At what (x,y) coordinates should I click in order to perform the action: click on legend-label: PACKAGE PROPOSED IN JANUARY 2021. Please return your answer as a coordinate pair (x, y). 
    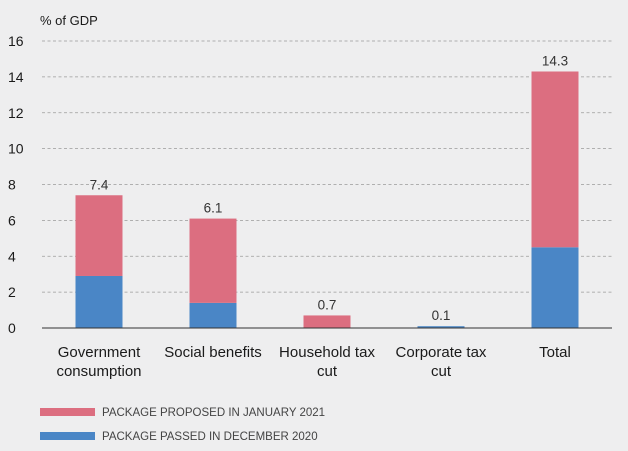
    Looking at the image, I should click on (213, 413).